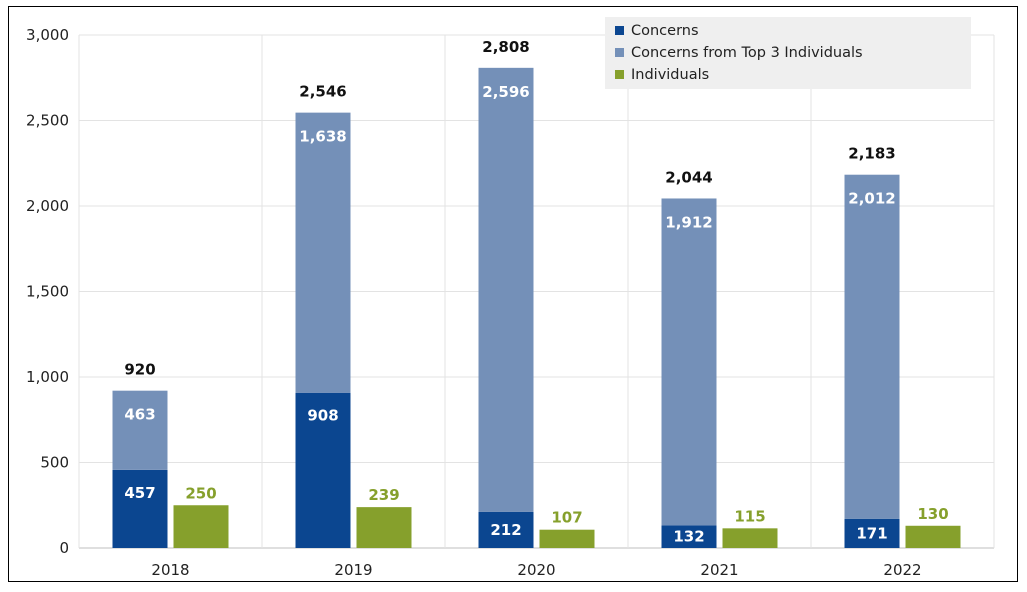  I want to click on y-tick-label: 3,000, so click(47, 35).